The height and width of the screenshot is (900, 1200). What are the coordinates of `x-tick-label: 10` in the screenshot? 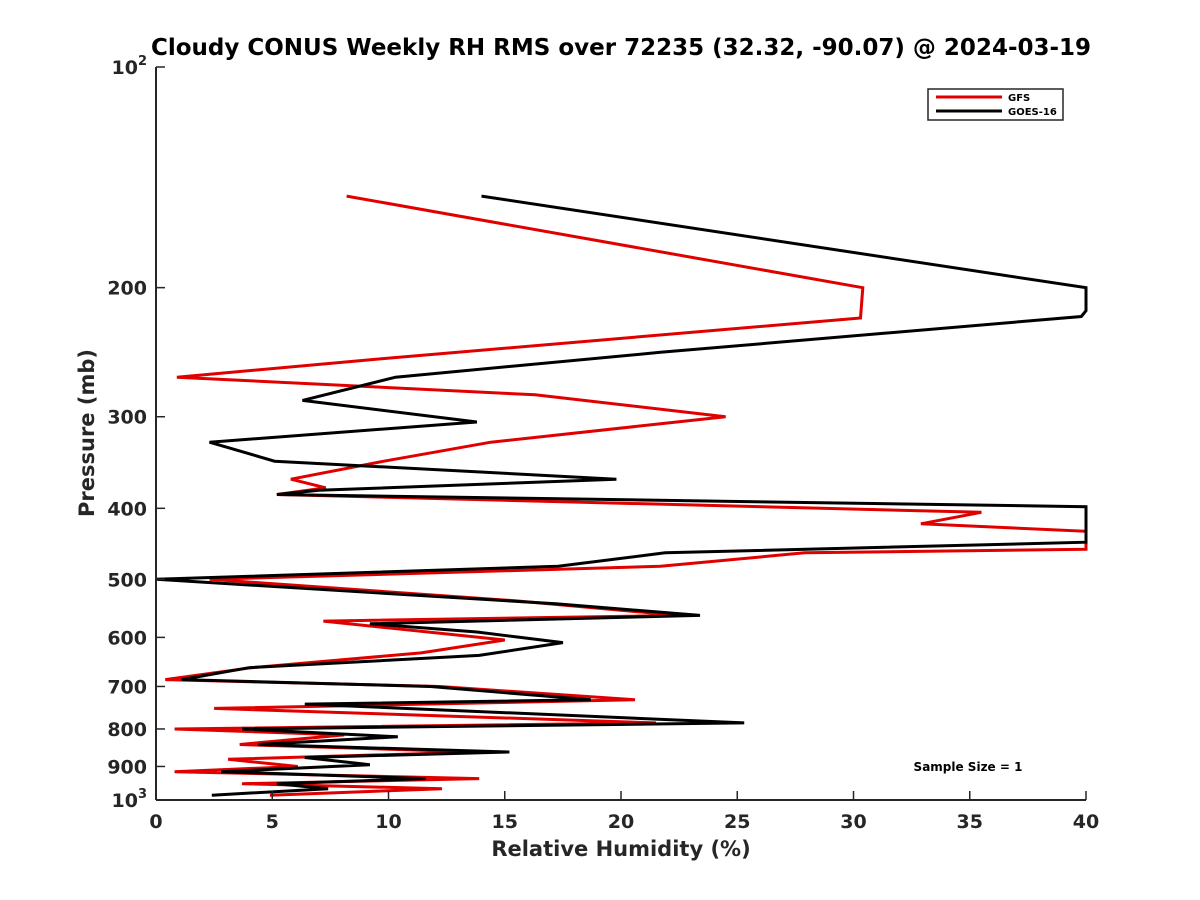 It's located at (388, 822).